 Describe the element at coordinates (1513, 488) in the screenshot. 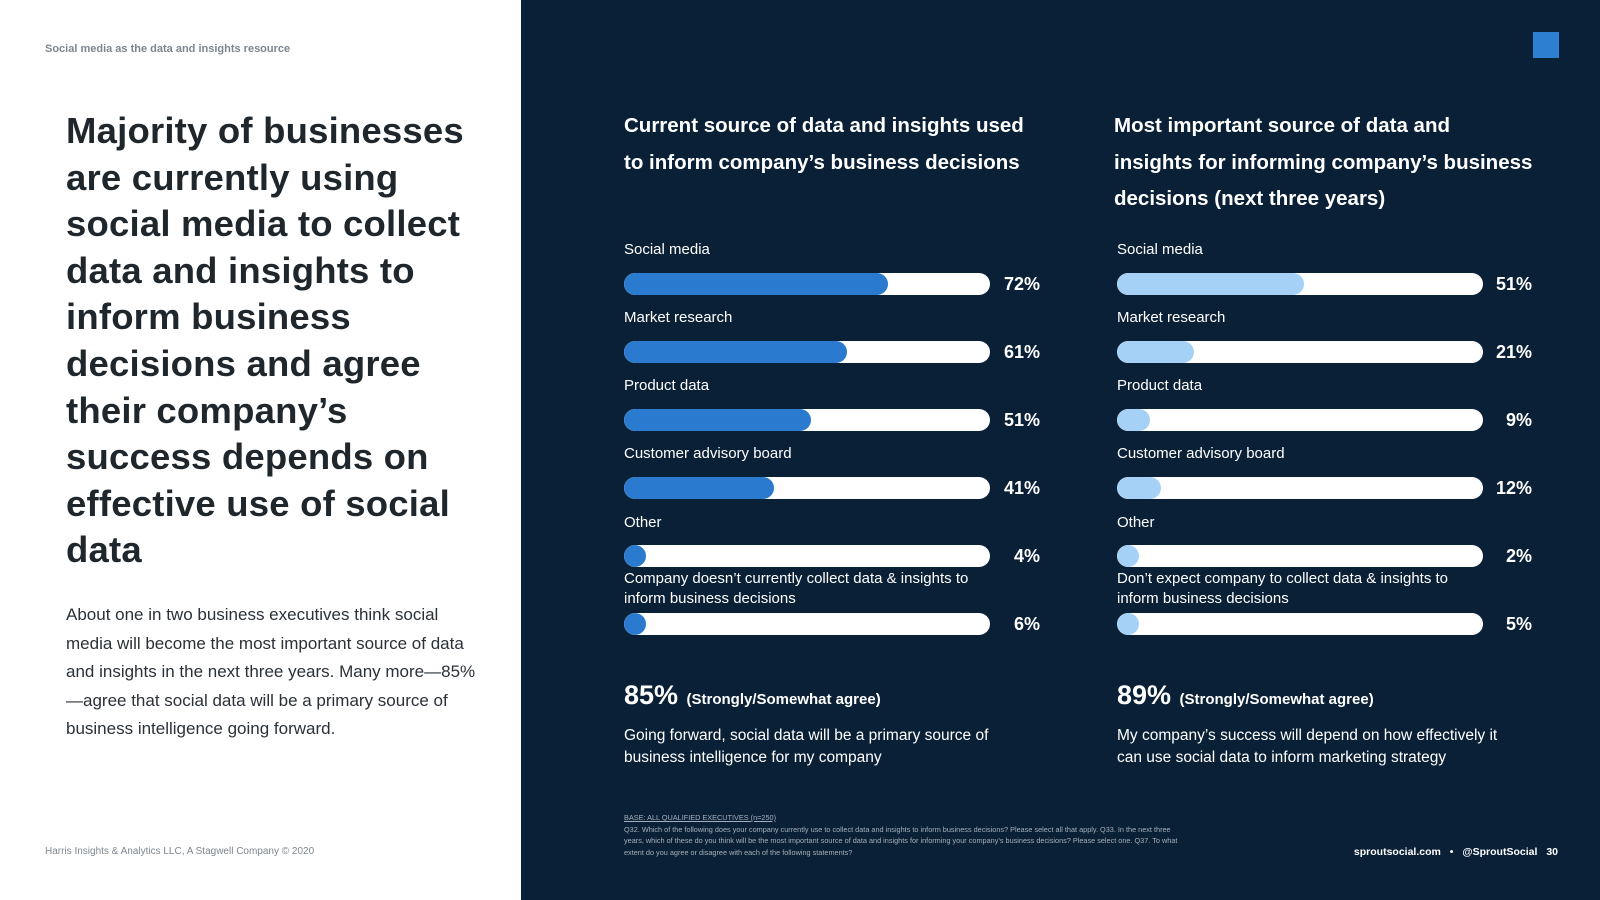

I see `bar-value-label: 12%` at that location.